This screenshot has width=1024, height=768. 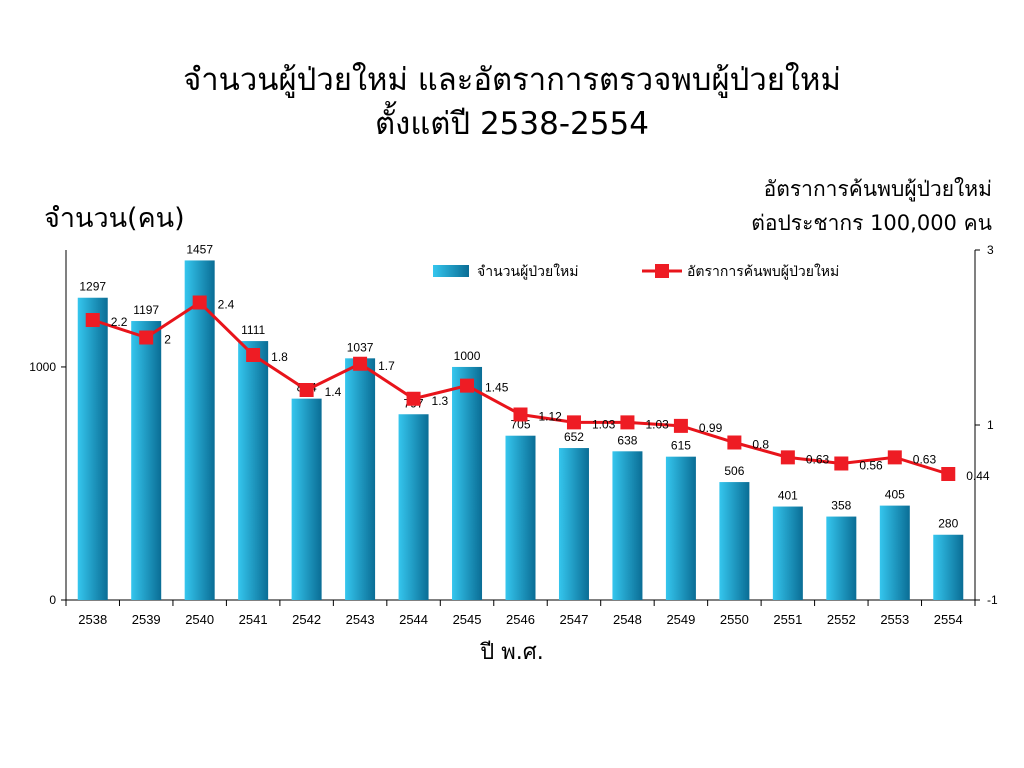 What do you see at coordinates (306, 619) in the screenshot?
I see `x-axis-tick-label: 2542` at bounding box center [306, 619].